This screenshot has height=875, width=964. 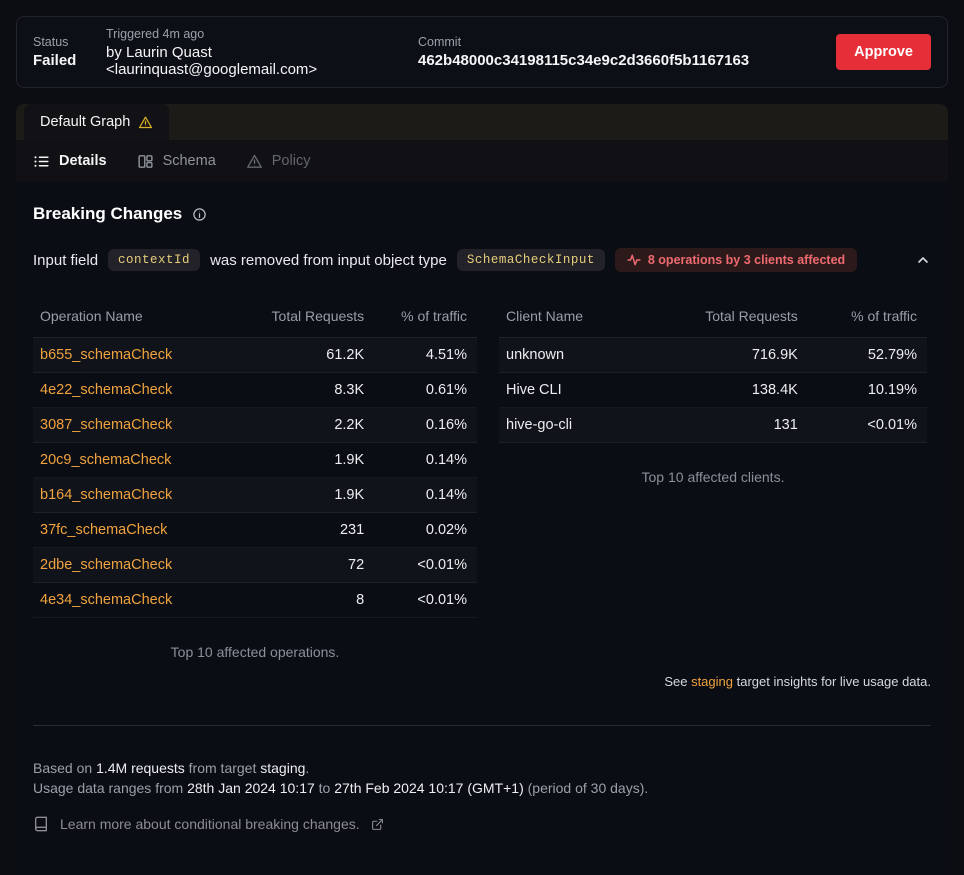 I want to click on operation-row: 4e22_schemaCheck 8.3K 0.61%, so click(x=255, y=390).